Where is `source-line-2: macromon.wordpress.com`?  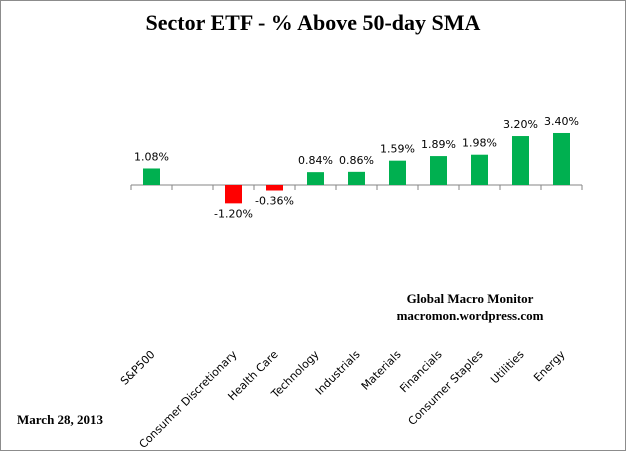
source-line-2: macromon.wordpress.com is located at coordinates (470, 315).